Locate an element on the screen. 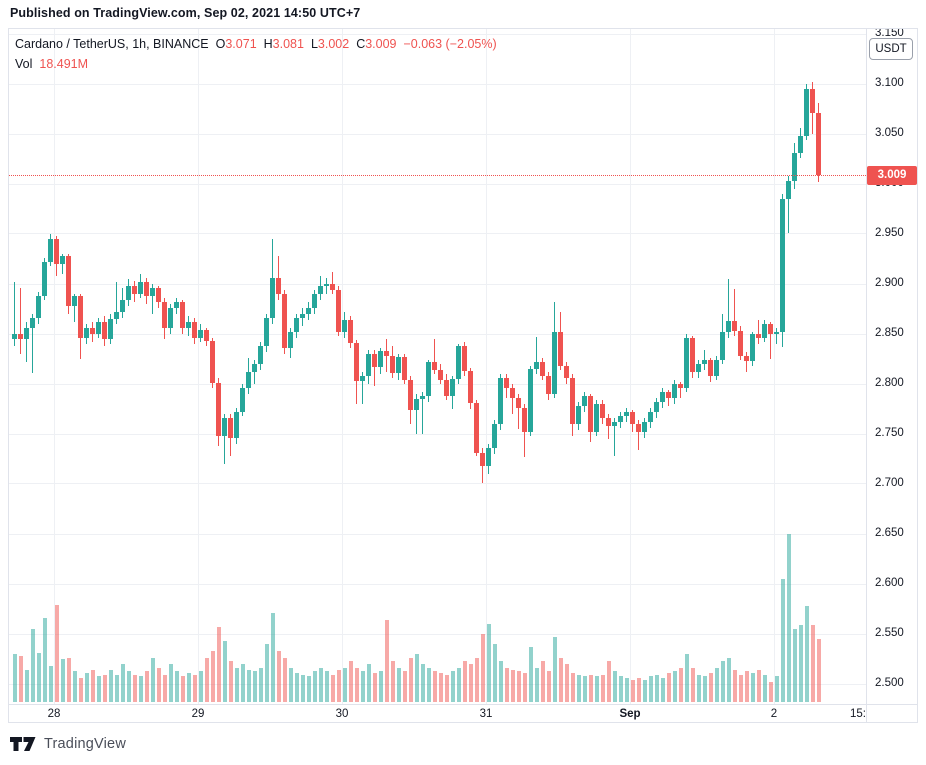  currency-toggle-button: USDT is located at coordinates (891, 49).